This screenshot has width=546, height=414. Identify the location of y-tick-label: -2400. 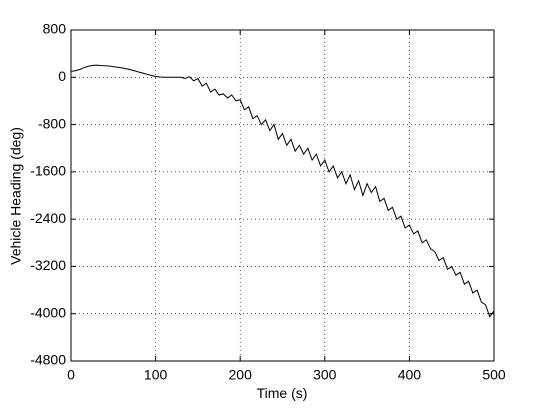
(48, 218).